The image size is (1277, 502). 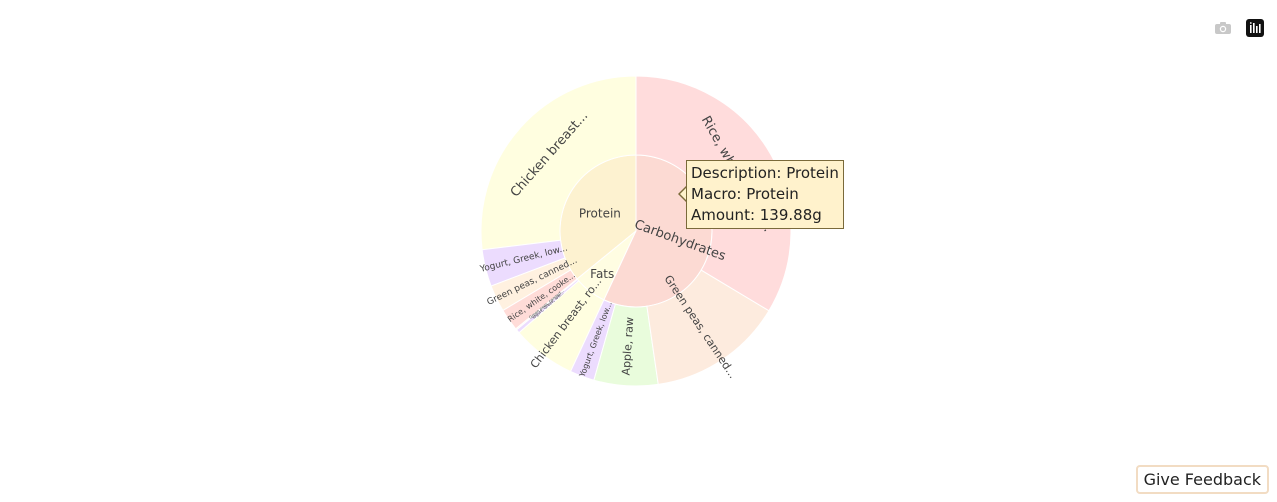 What do you see at coordinates (602, 274) in the screenshot?
I see `inner-label-fats: Fats` at bounding box center [602, 274].